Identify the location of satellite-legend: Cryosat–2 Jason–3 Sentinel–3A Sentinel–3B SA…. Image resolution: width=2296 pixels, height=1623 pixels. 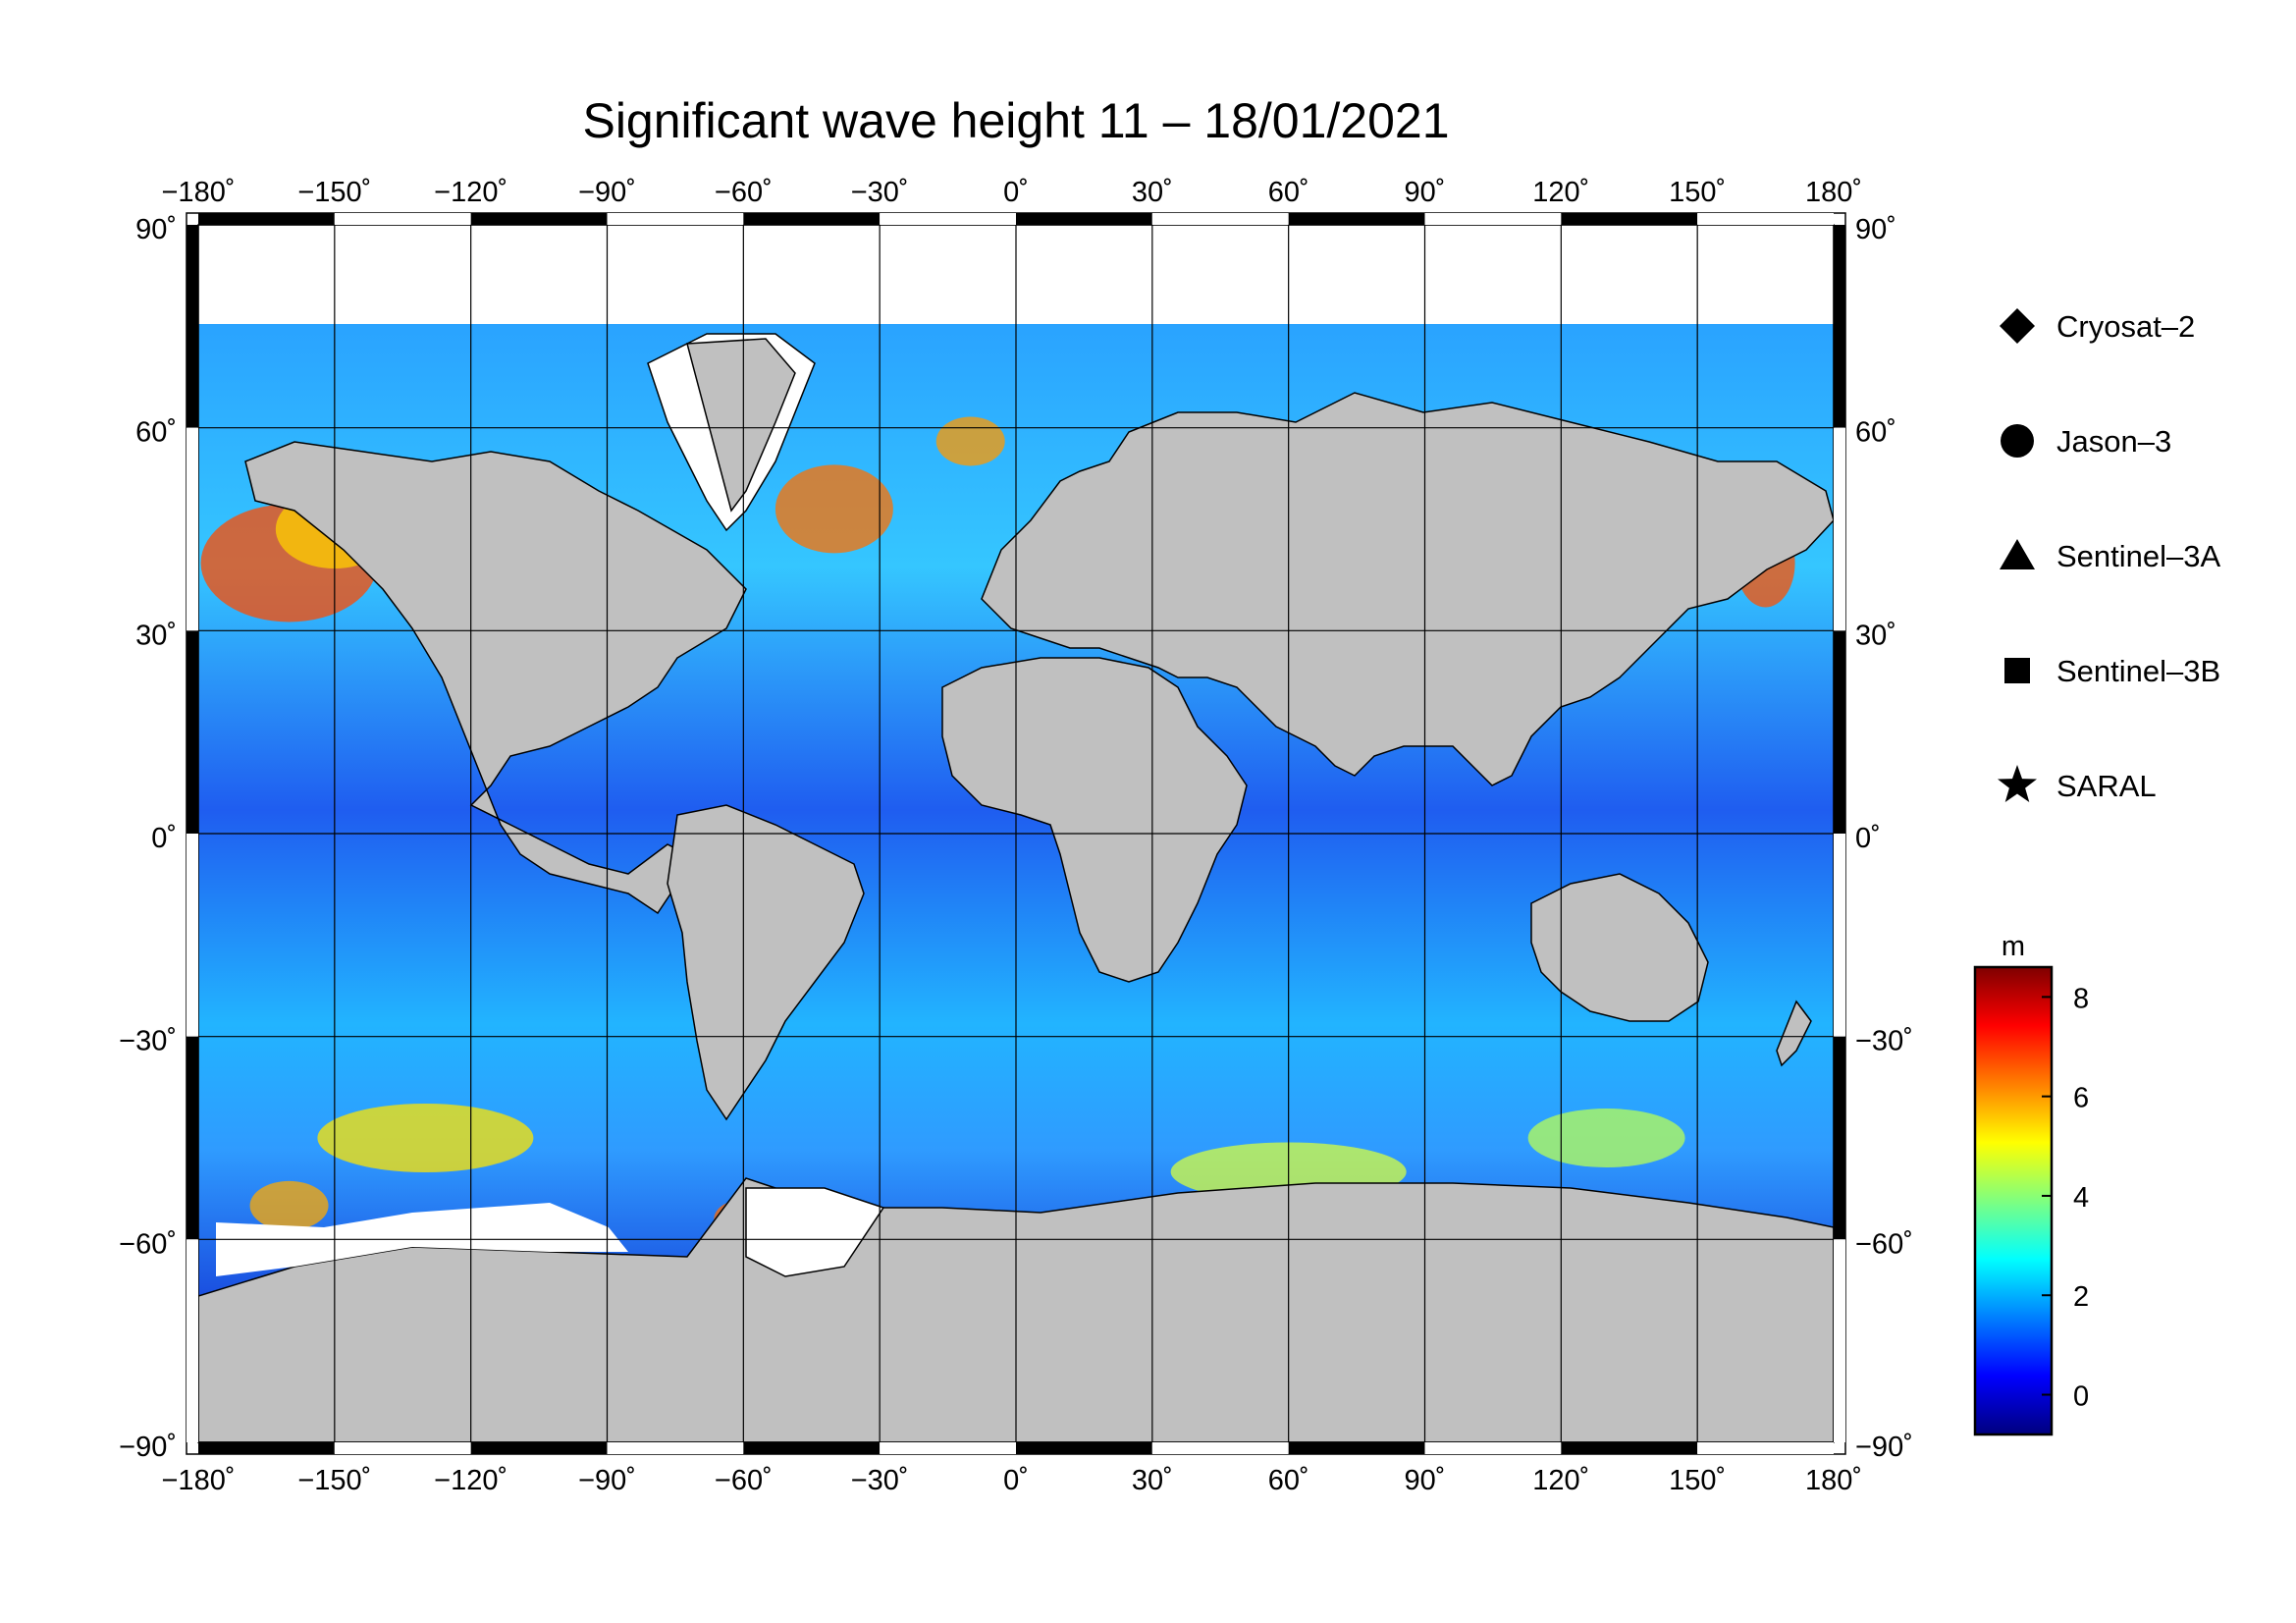
(2109, 556).